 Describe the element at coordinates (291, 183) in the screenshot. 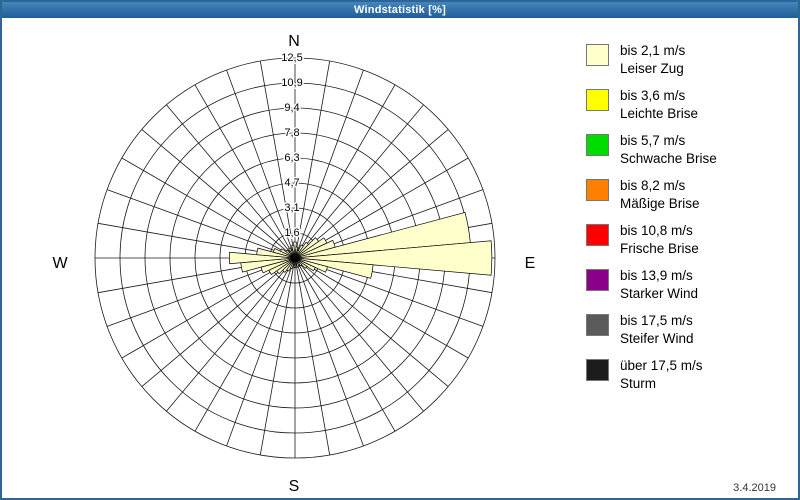

I see `radial-tick-label: 4,7` at that location.